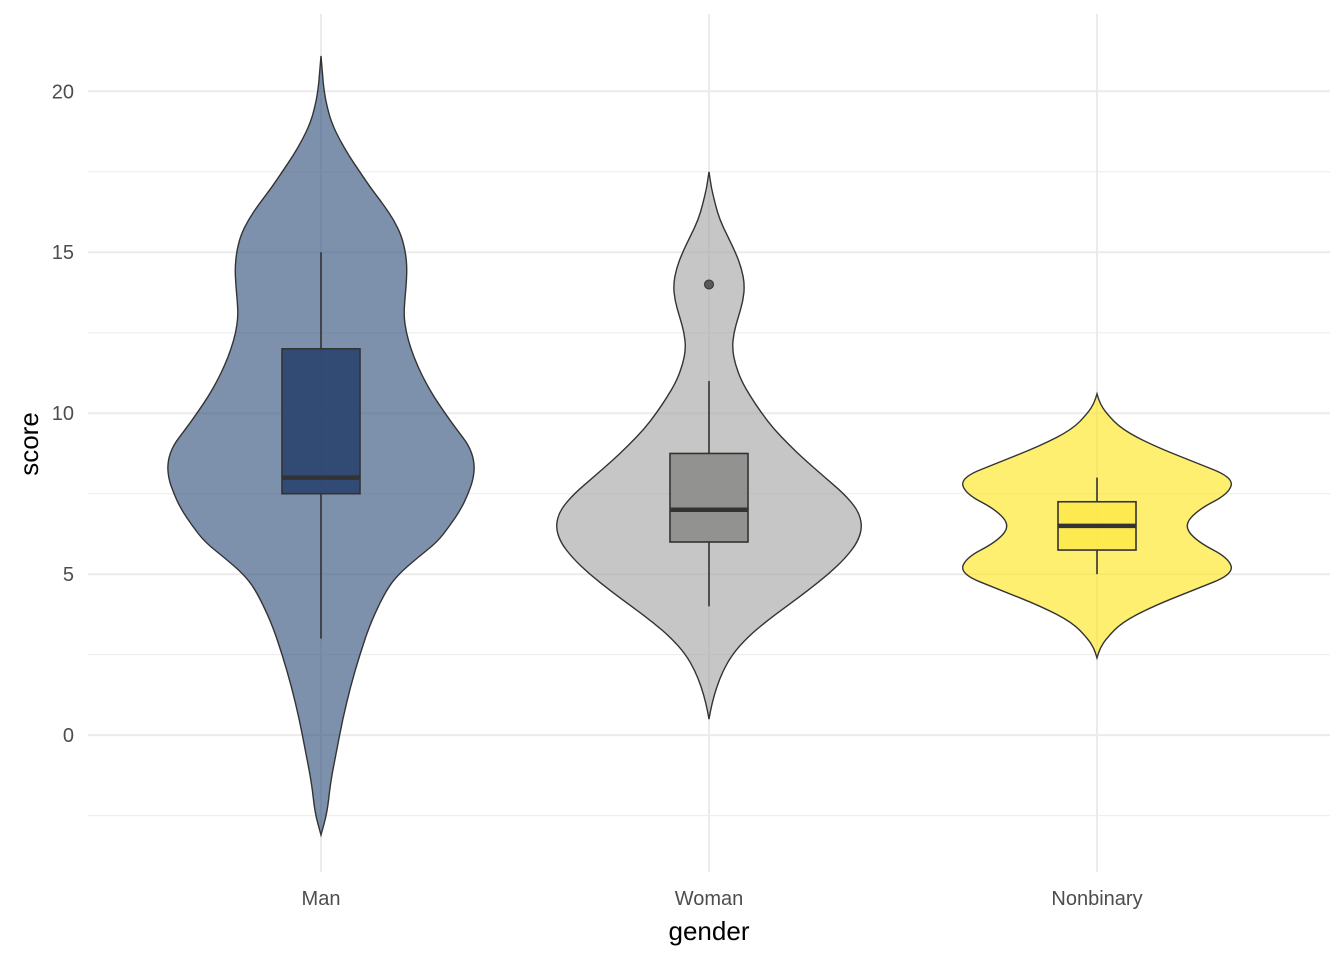  I want to click on y-tick-label: 5, so click(68, 575).